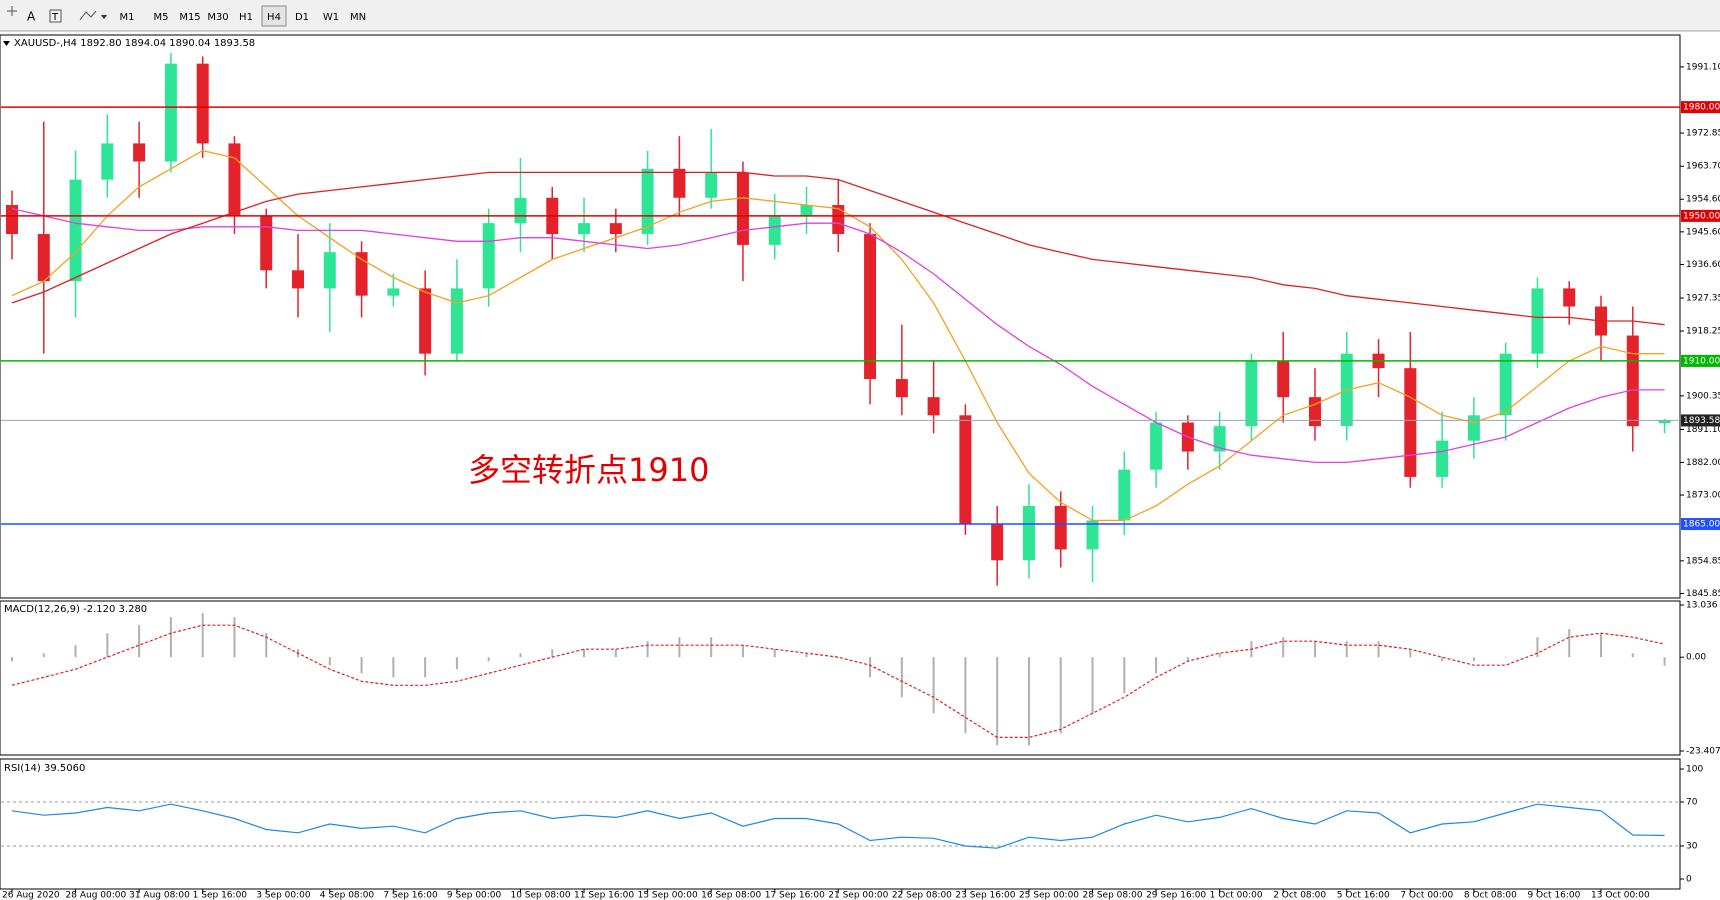 The image size is (1720, 900). What do you see at coordinates (96, 895) in the screenshot?
I see `x-tick-label: 28 Aug 00:00` at bounding box center [96, 895].